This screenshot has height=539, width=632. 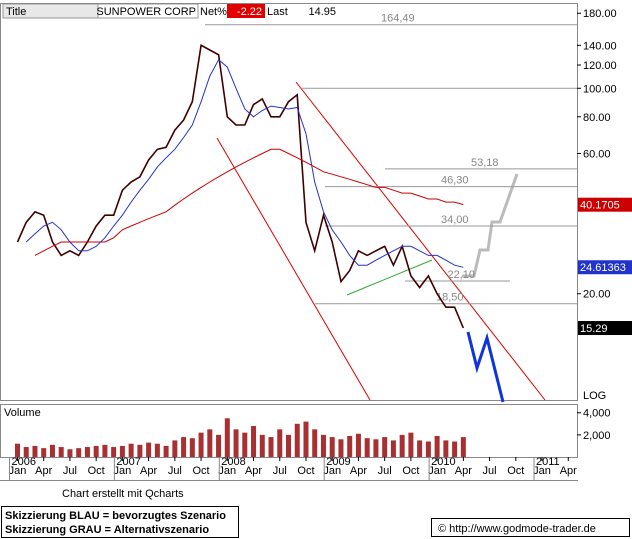 What do you see at coordinates (600, 89) in the screenshot?
I see `y-tick-label: 100.00` at bounding box center [600, 89].